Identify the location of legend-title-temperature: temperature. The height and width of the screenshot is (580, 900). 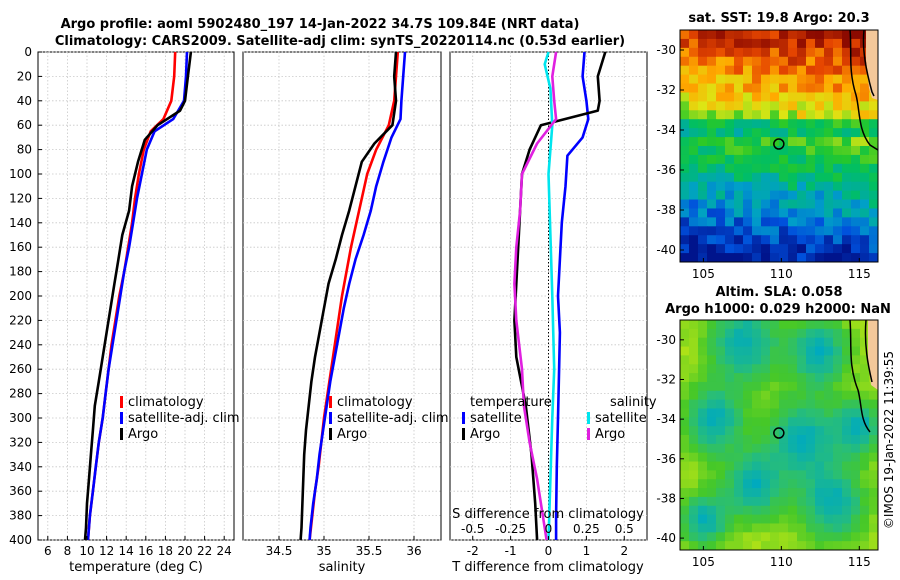
(511, 402).